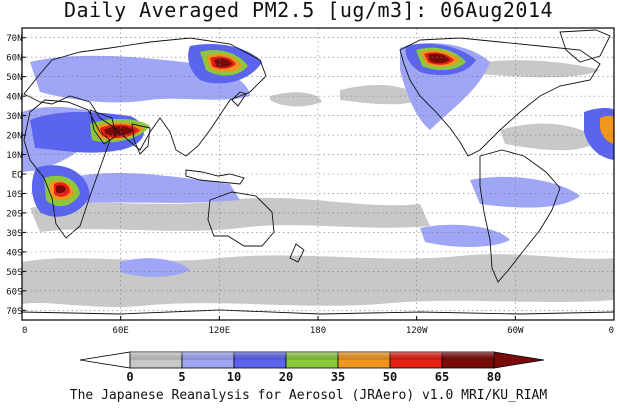 The height and width of the screenshot is (410, 617). Describe the element at coordinates (494, 377) in the screenshot. I see `colorbar-level-label: 80` at that location.